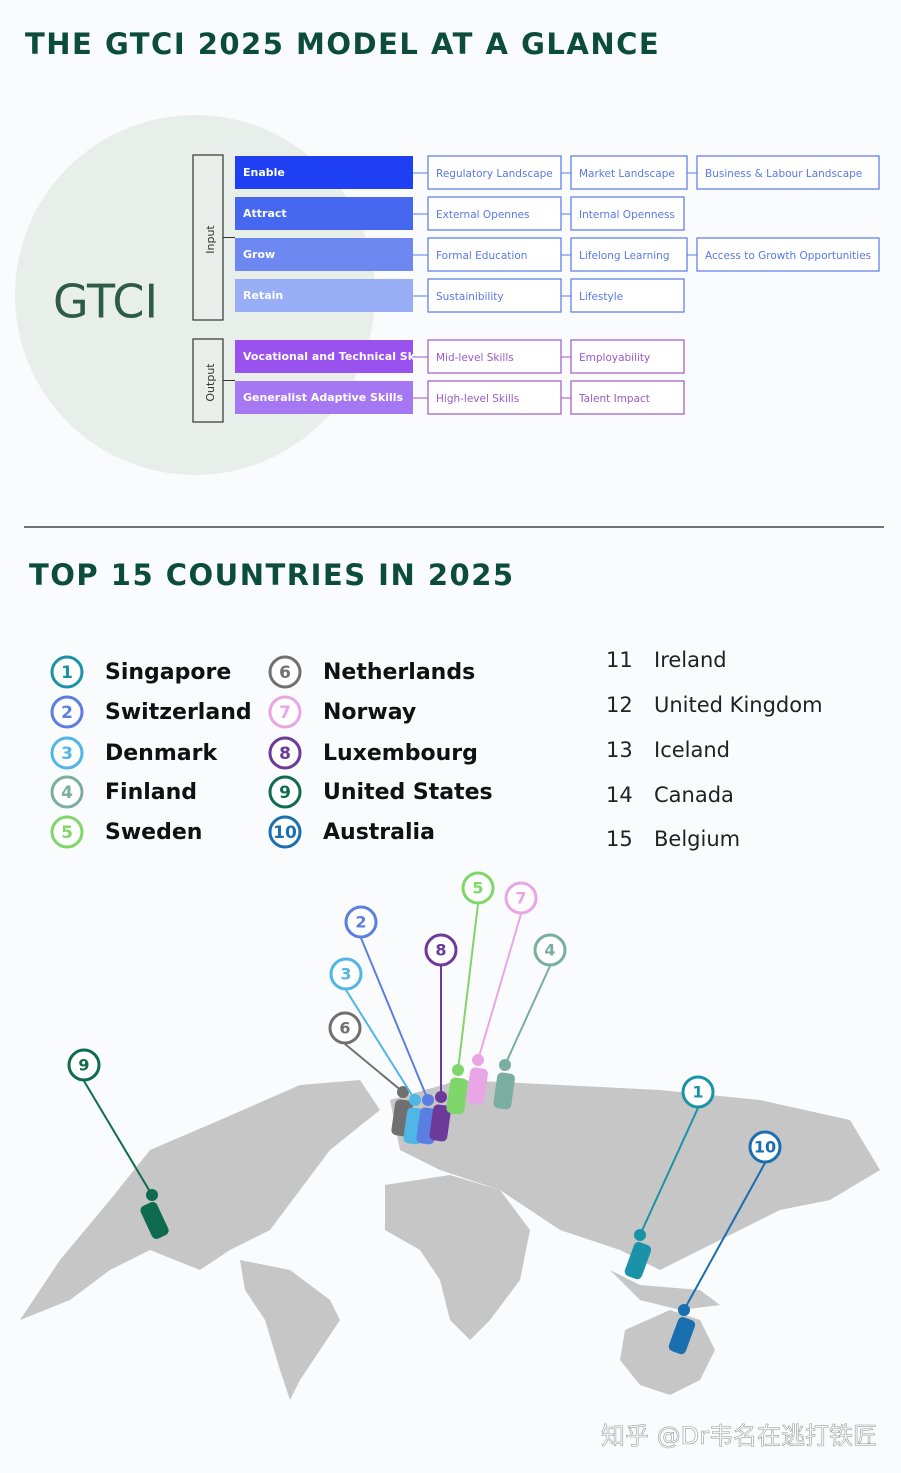 The width and height of the screenshot is (901, 1473). Describe the element at coordinates (259, 254) in the screenshot. I see `pillar-label: Grow` at that location.